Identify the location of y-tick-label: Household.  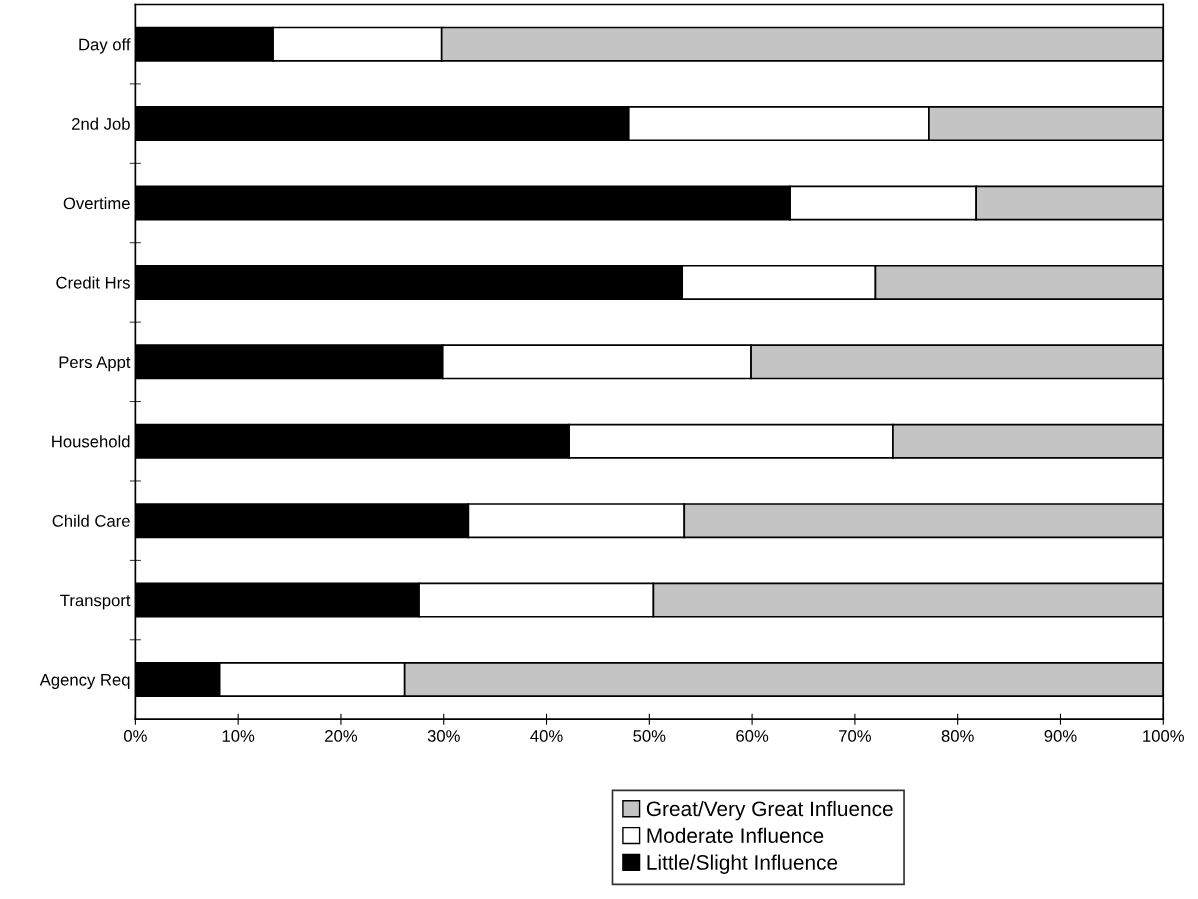
(91, 441).